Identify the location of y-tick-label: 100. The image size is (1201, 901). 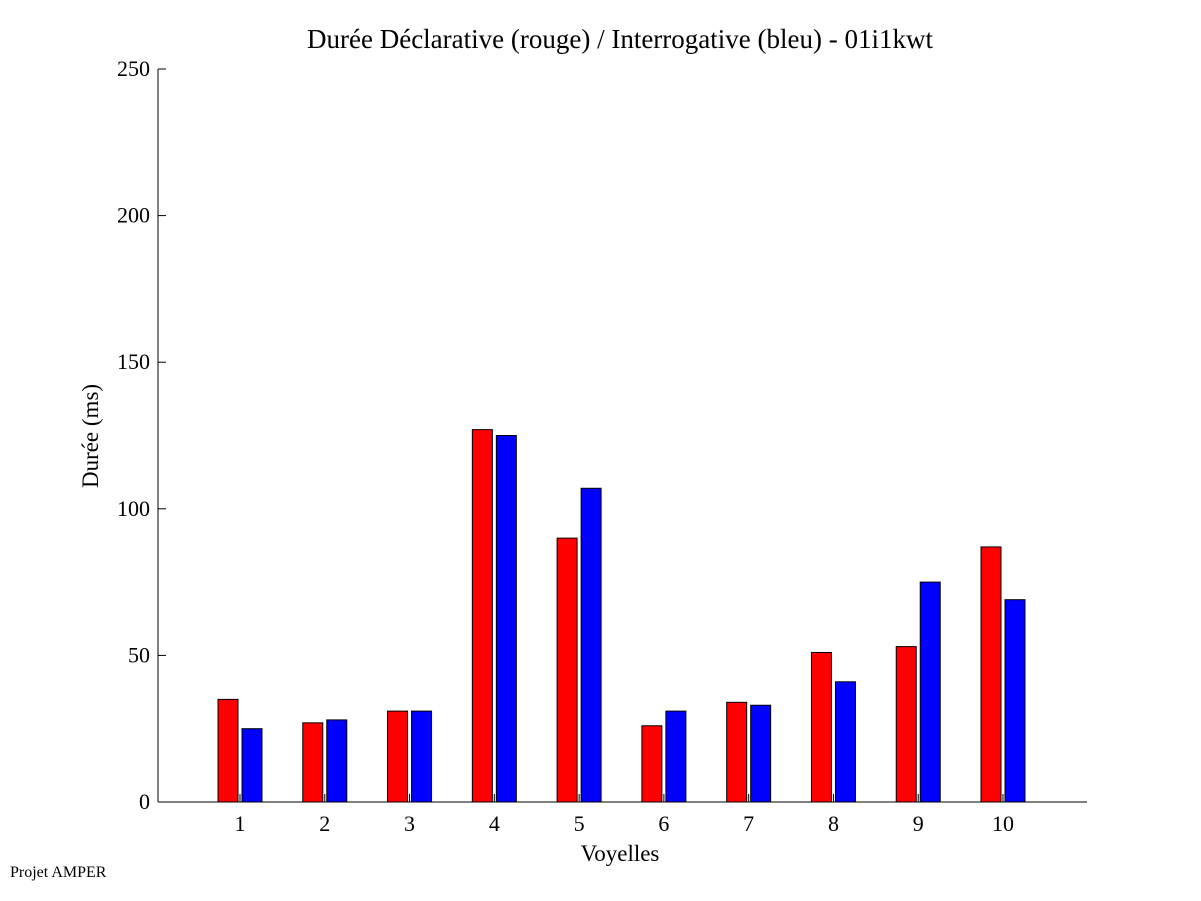
(133, 508).